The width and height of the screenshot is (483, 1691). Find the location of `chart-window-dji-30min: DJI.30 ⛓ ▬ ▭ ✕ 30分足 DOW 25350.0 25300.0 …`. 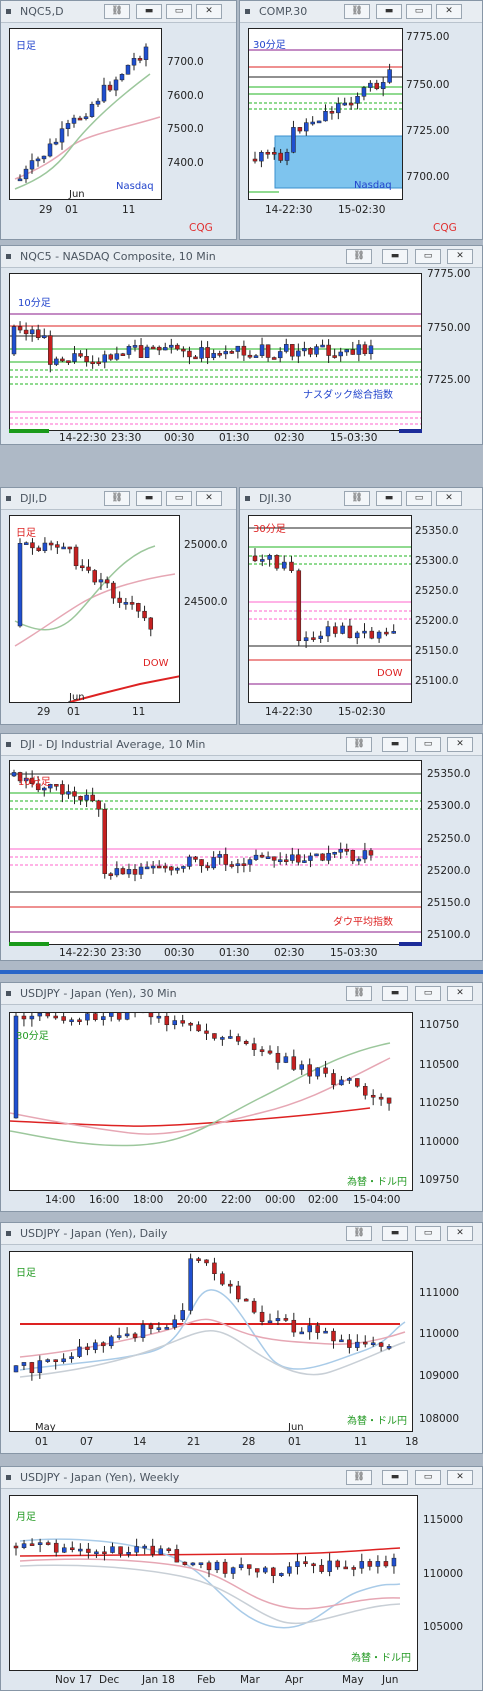

chart-window-dji-30min: DJI.30 ⛓ ▬ ▭ ✕ 30分足 DOW 25350.0 25300.0 … is located at coordinates (361, 606).